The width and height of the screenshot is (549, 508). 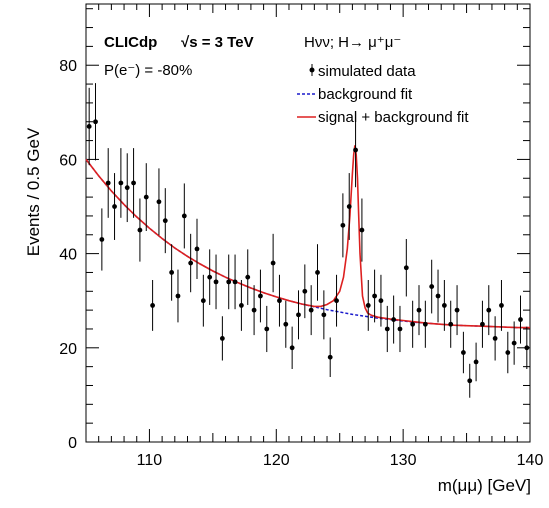 I want to click on y-tick-label: 40, so click(x=68, y=255).